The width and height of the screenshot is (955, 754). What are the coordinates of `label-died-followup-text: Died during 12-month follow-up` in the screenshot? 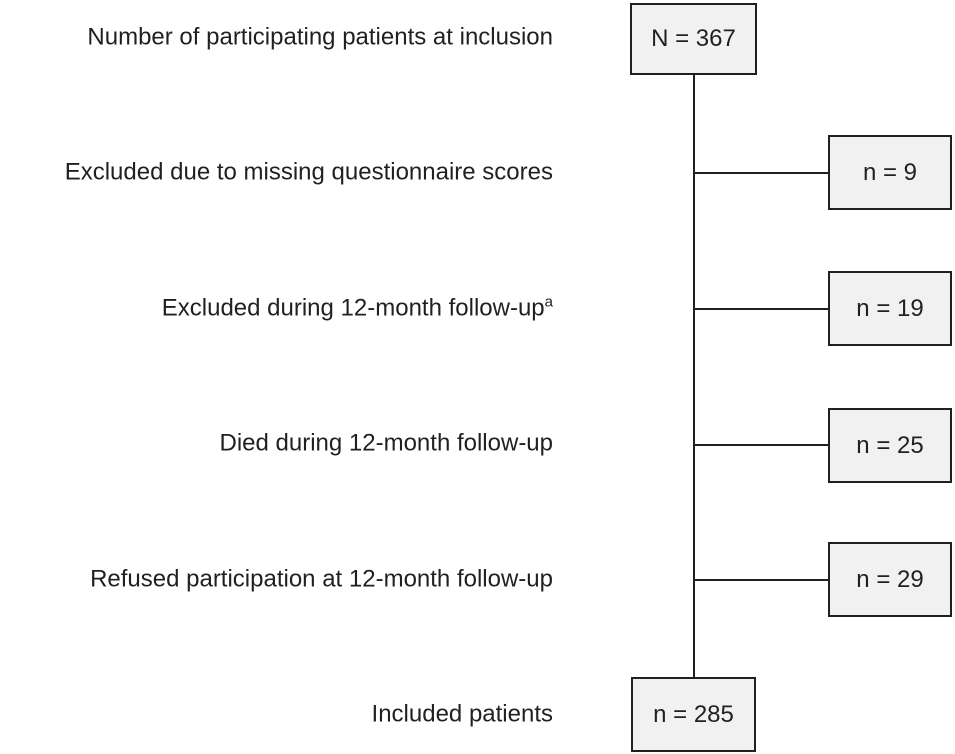 It's located at (386, 443).